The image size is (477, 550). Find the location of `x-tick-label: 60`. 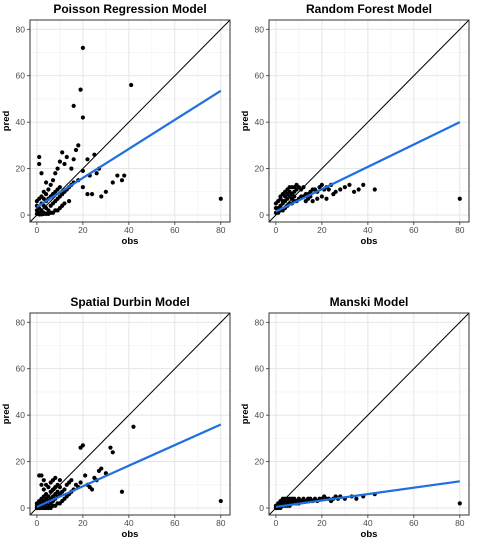

x-tick-label: 60 is located at coordinates (175, 230).